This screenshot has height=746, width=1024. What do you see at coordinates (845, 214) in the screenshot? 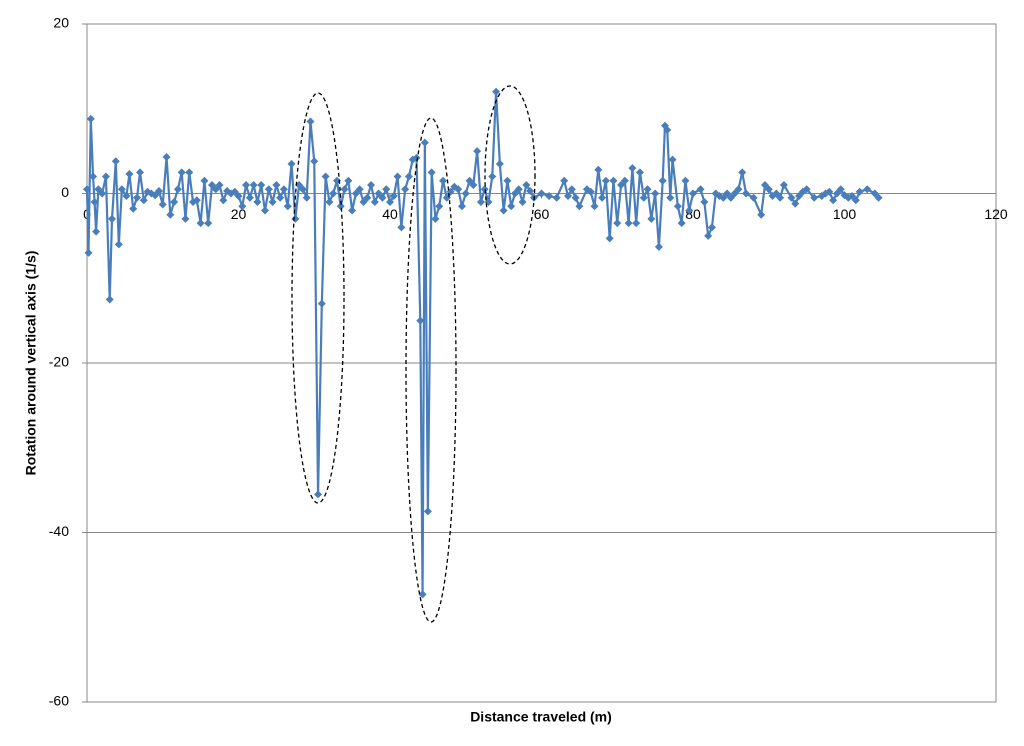
I see `x-tick-label: 100` at bounding box center [845, 214].